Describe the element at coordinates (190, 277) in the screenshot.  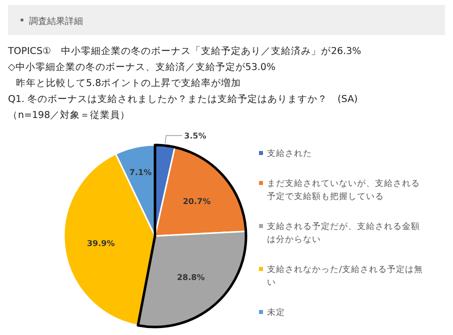
I see `data-label: 28.8%` at that location.